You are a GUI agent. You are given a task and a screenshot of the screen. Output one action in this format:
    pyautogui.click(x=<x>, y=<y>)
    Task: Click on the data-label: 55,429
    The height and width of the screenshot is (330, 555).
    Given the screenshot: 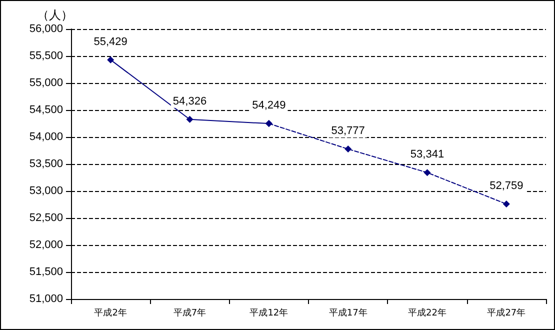 What is the action you would take?
    pyautogui.click(x=111, y=42)
    